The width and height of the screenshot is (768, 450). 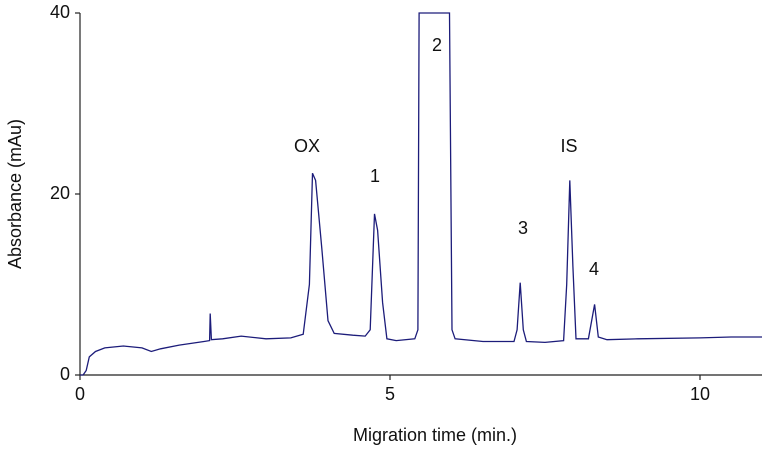 I want to click on peak-label: 2, so click(x=437, y=45).